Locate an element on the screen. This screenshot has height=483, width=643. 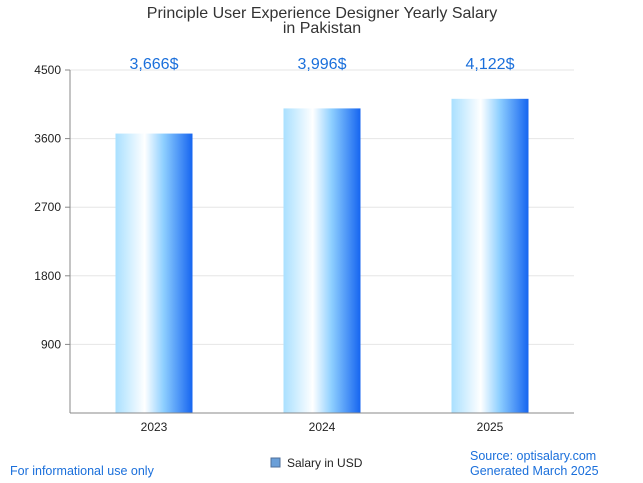
y-tick-label: 3600 is located at coordinates (47, 139).